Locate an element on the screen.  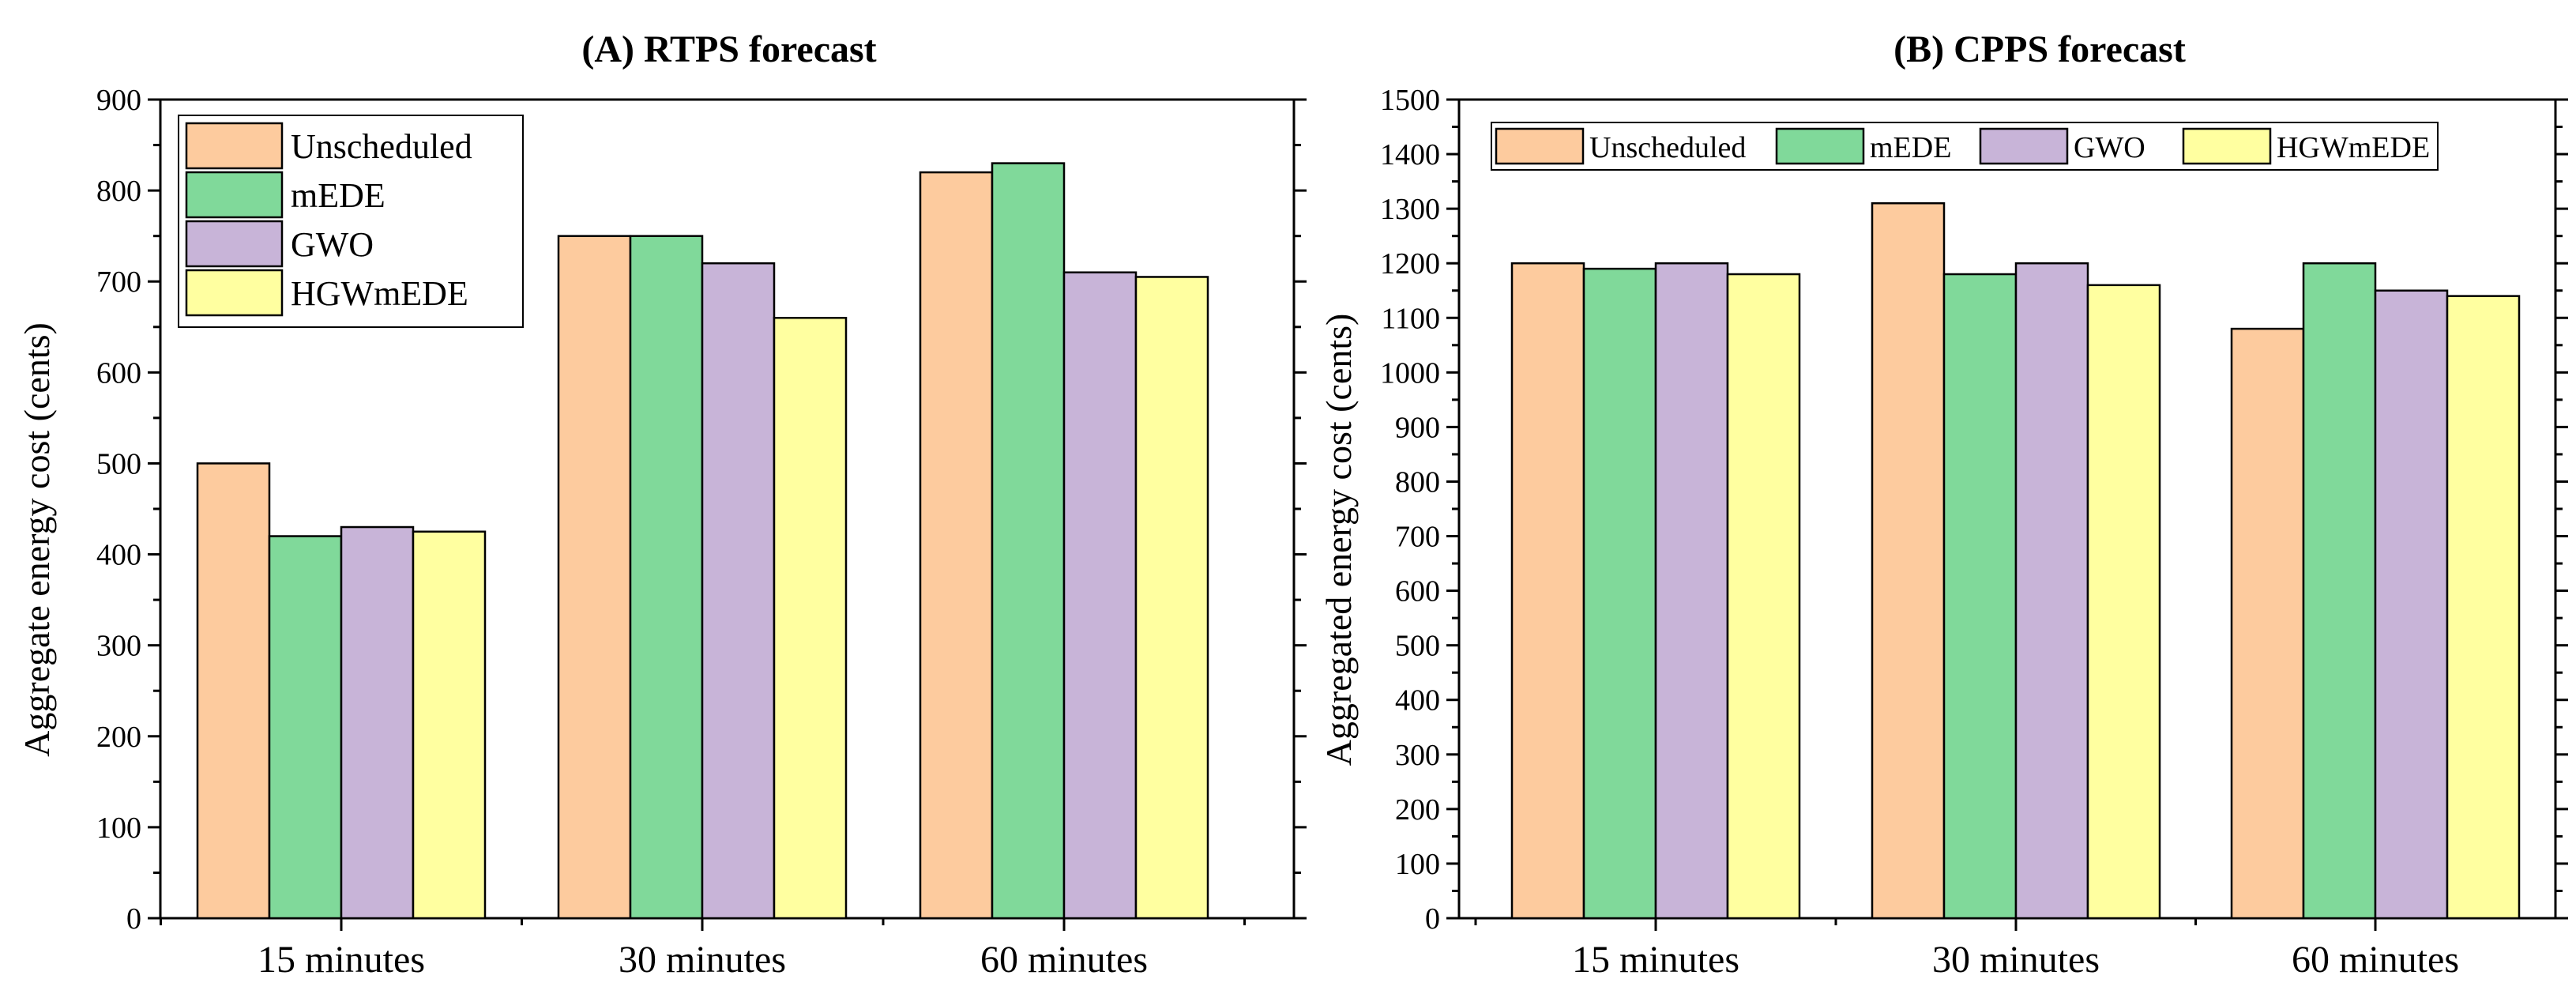
legend-label-a: Unscheduled is located at coordinates (382, 147).